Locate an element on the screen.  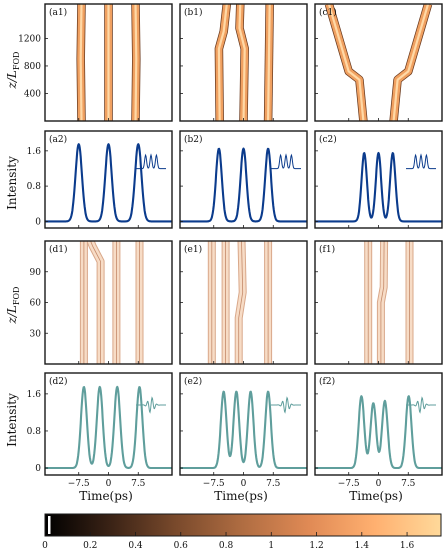
panel-e1: (e1) is located at coordinates (243, 302).